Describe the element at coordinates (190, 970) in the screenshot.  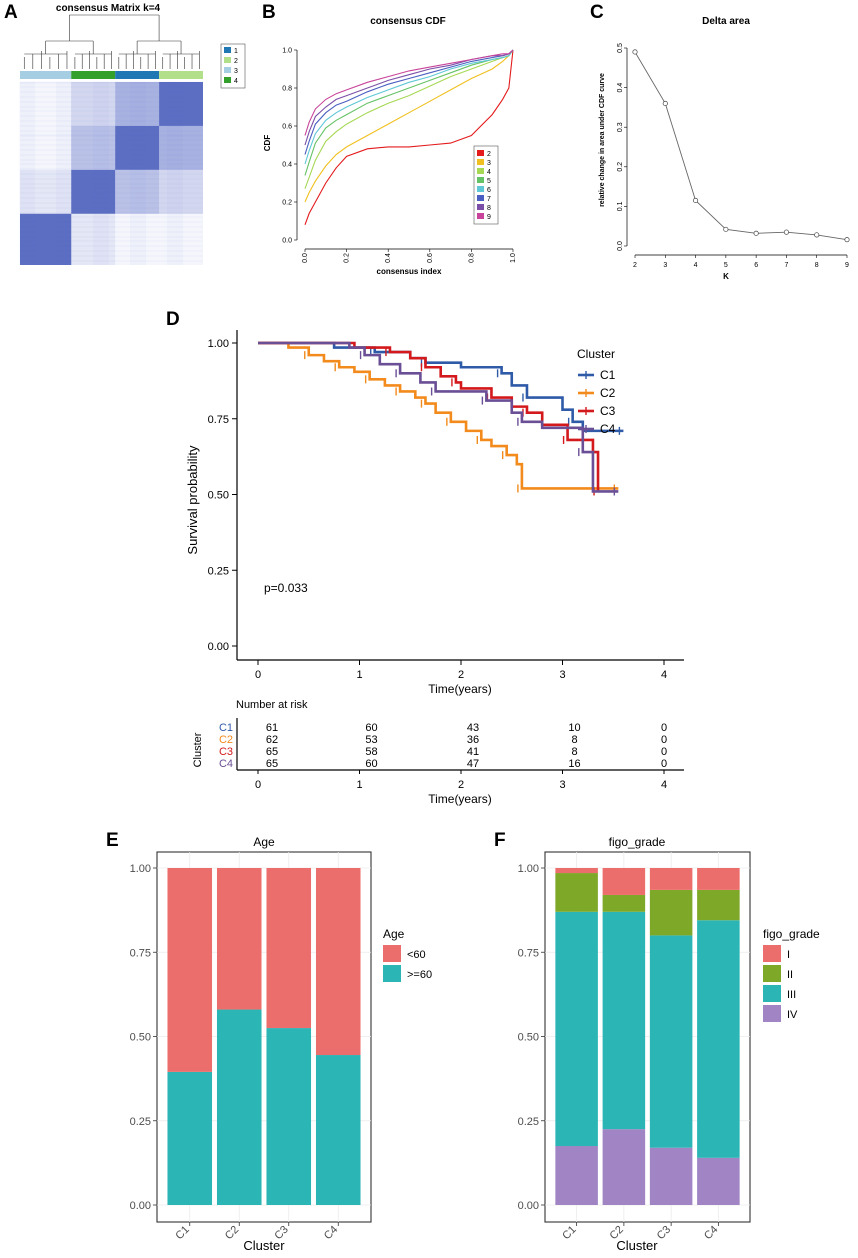
I see `bar-C1-<60` at that location.